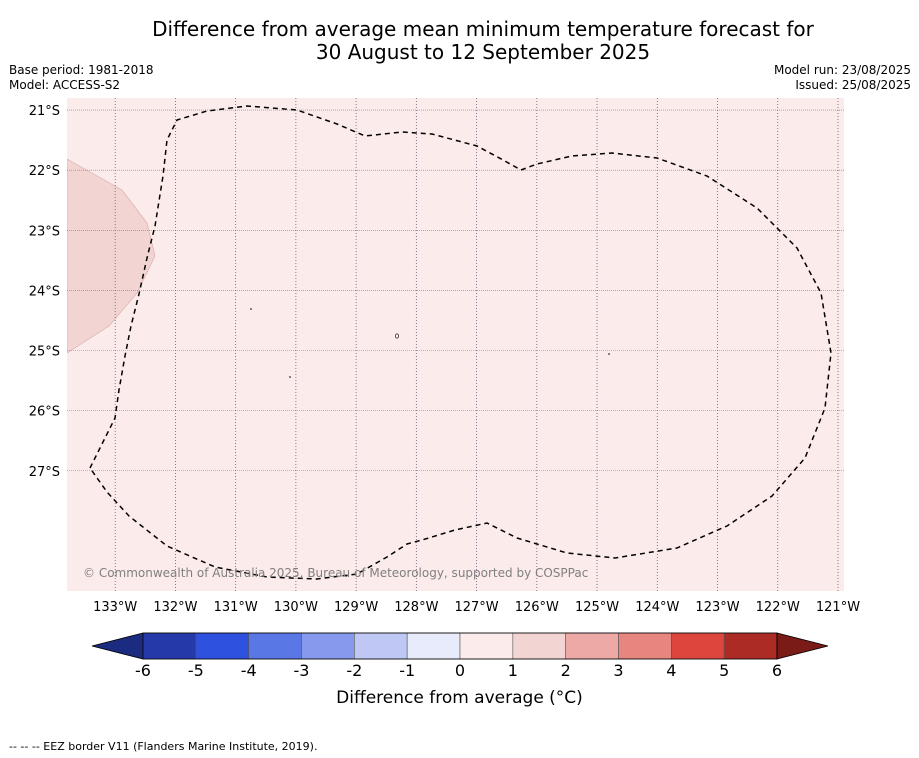 This screenshot has height=758, width=919. What do you see at coordinates (143, 670) in the screenshot?
I see `colorbar-tick-label: -6` at bounding box center [143, 670].